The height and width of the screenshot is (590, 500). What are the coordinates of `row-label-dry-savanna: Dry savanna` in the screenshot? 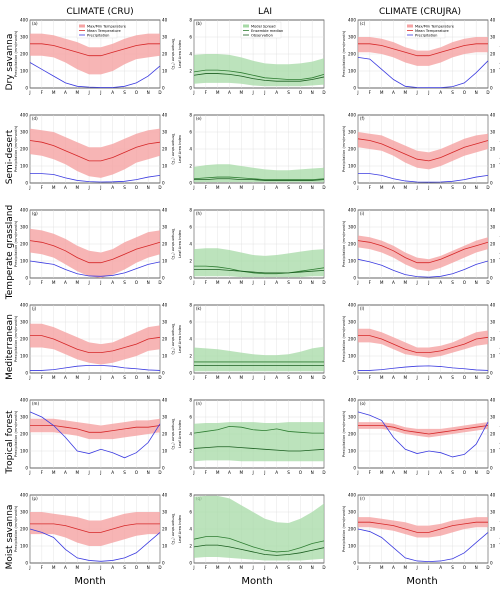 It's located at (10, 62).